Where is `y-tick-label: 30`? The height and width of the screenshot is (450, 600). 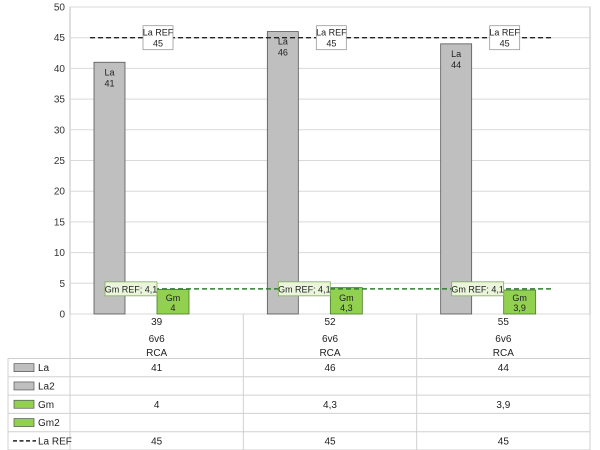
y-tick-label: 30 is located at coordinates (60, 130).